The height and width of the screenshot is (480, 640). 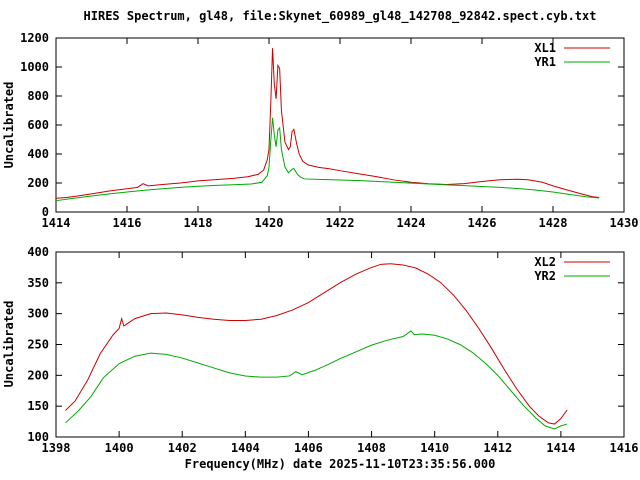 I want to click on x-tick-label: 1412, so click(x=497, y=448).